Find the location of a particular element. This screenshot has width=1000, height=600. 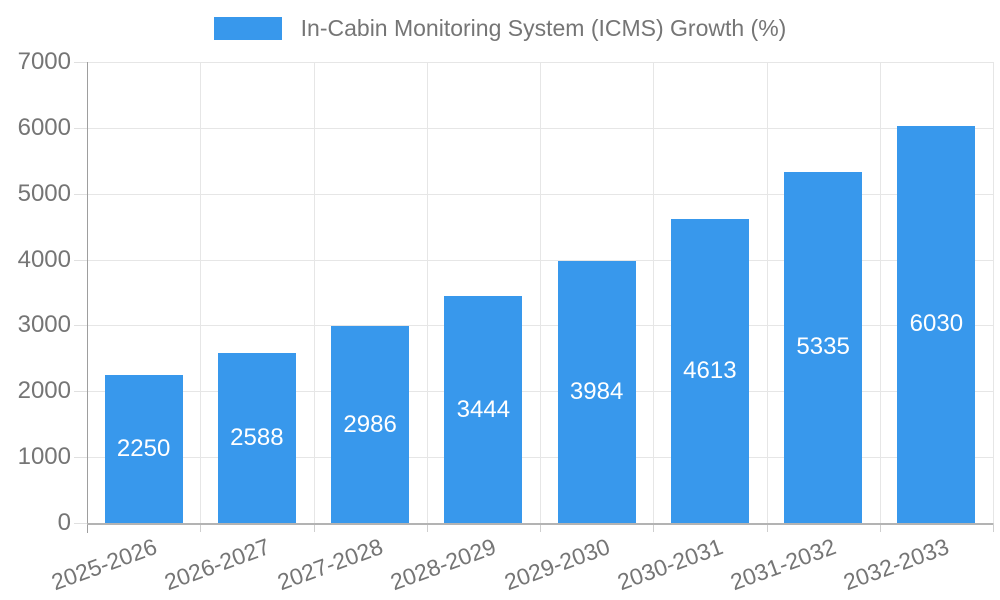

y-axis-tick-label: 3000 is located at coordinates (44, 325).